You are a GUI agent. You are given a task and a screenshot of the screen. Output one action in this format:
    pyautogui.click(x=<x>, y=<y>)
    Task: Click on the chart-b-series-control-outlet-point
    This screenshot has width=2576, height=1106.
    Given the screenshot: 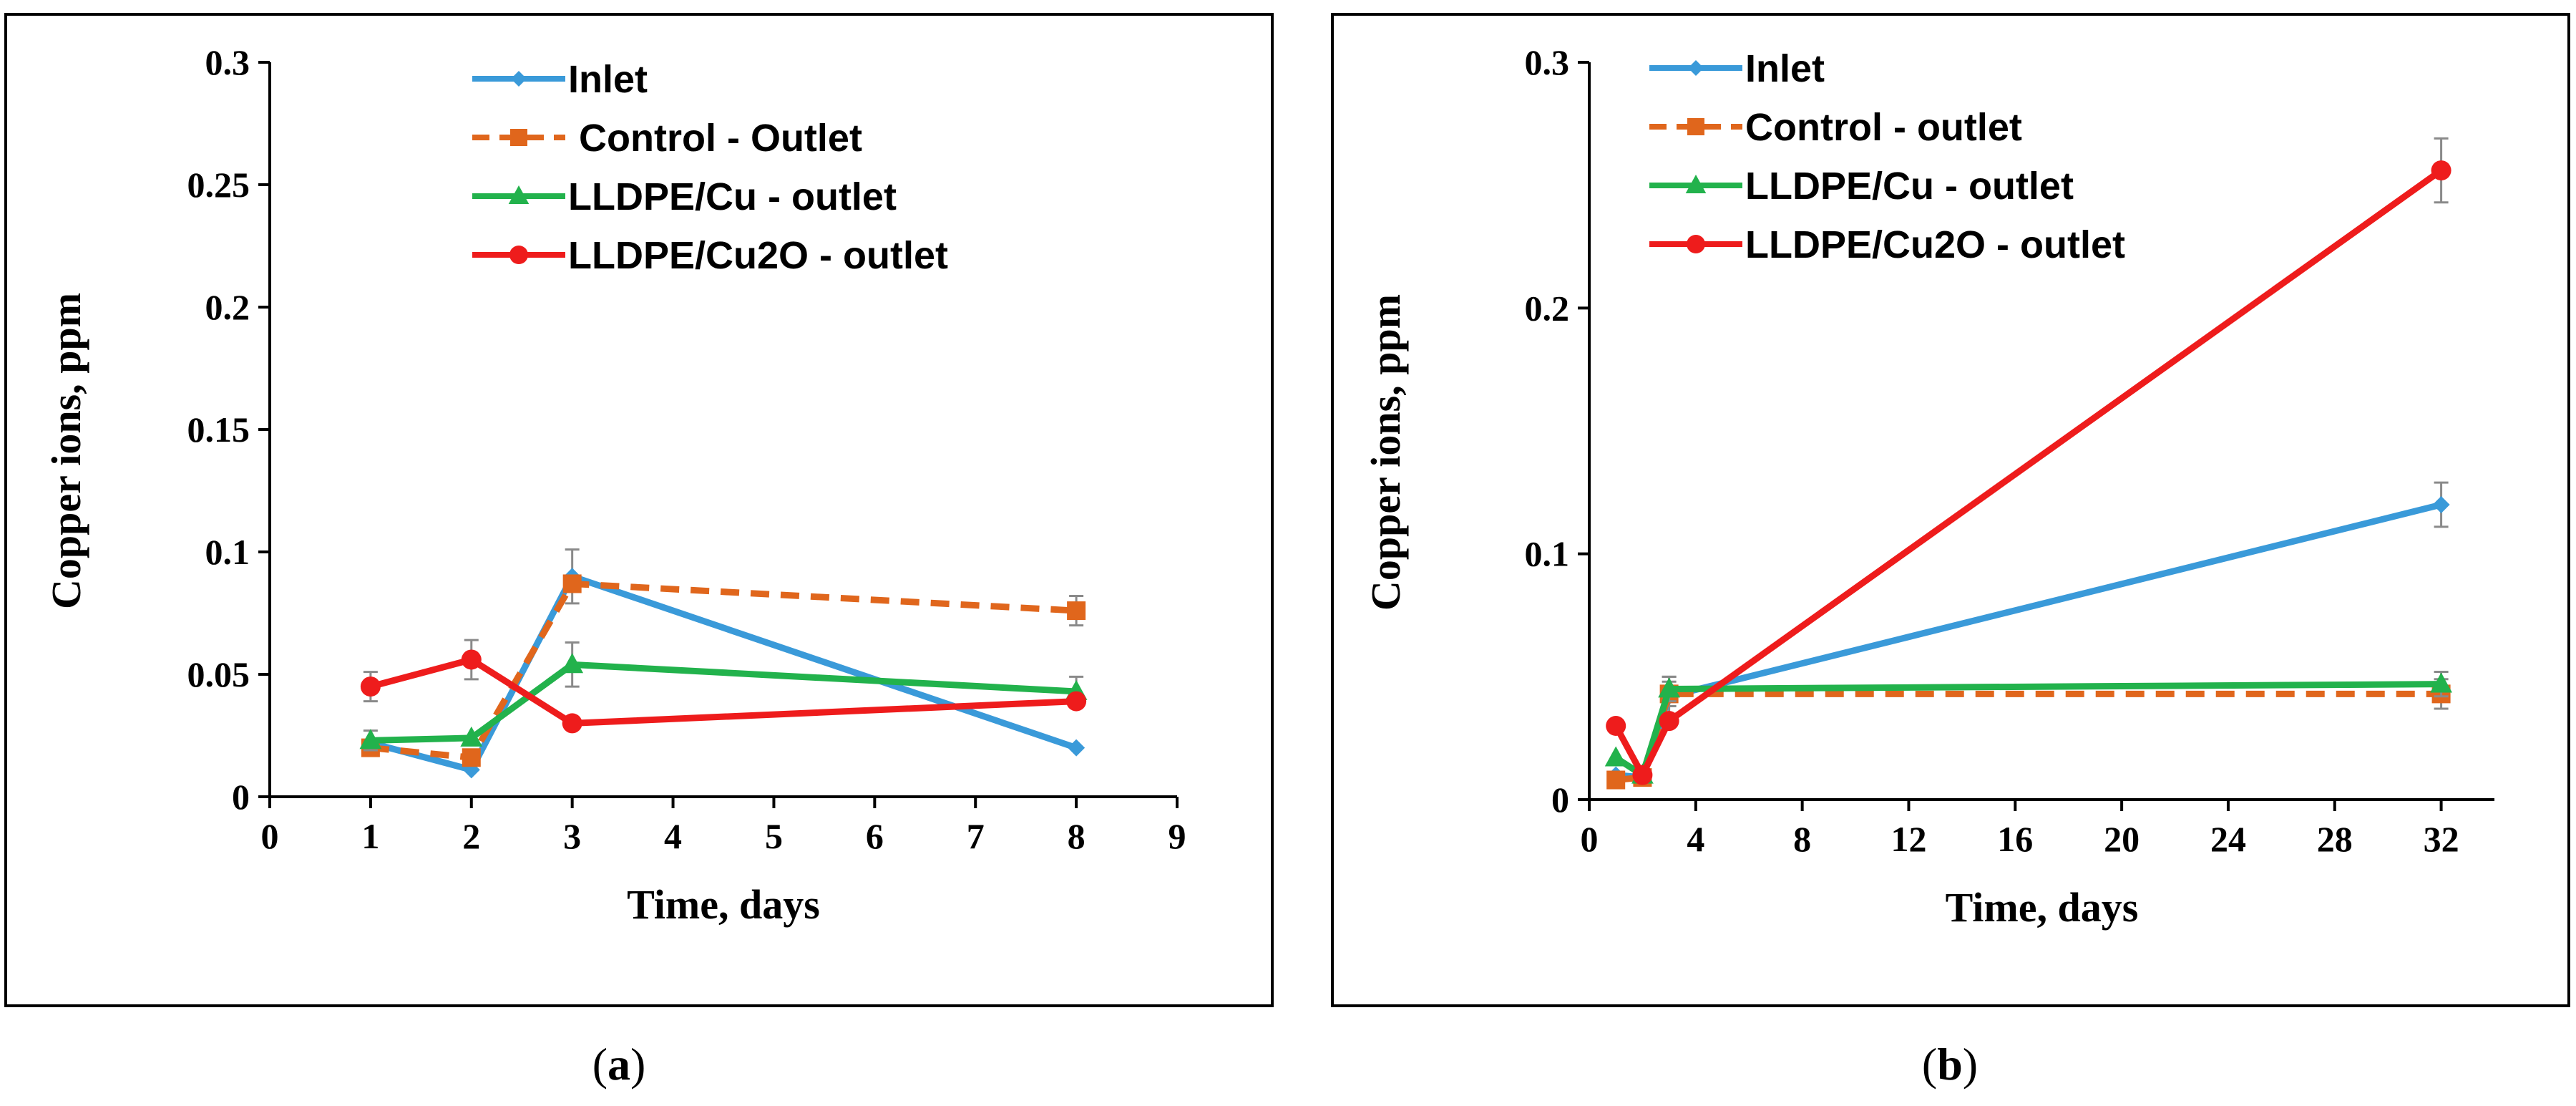 What is the action you would take?
    pyautogui.click(x=1616, y=780)
    